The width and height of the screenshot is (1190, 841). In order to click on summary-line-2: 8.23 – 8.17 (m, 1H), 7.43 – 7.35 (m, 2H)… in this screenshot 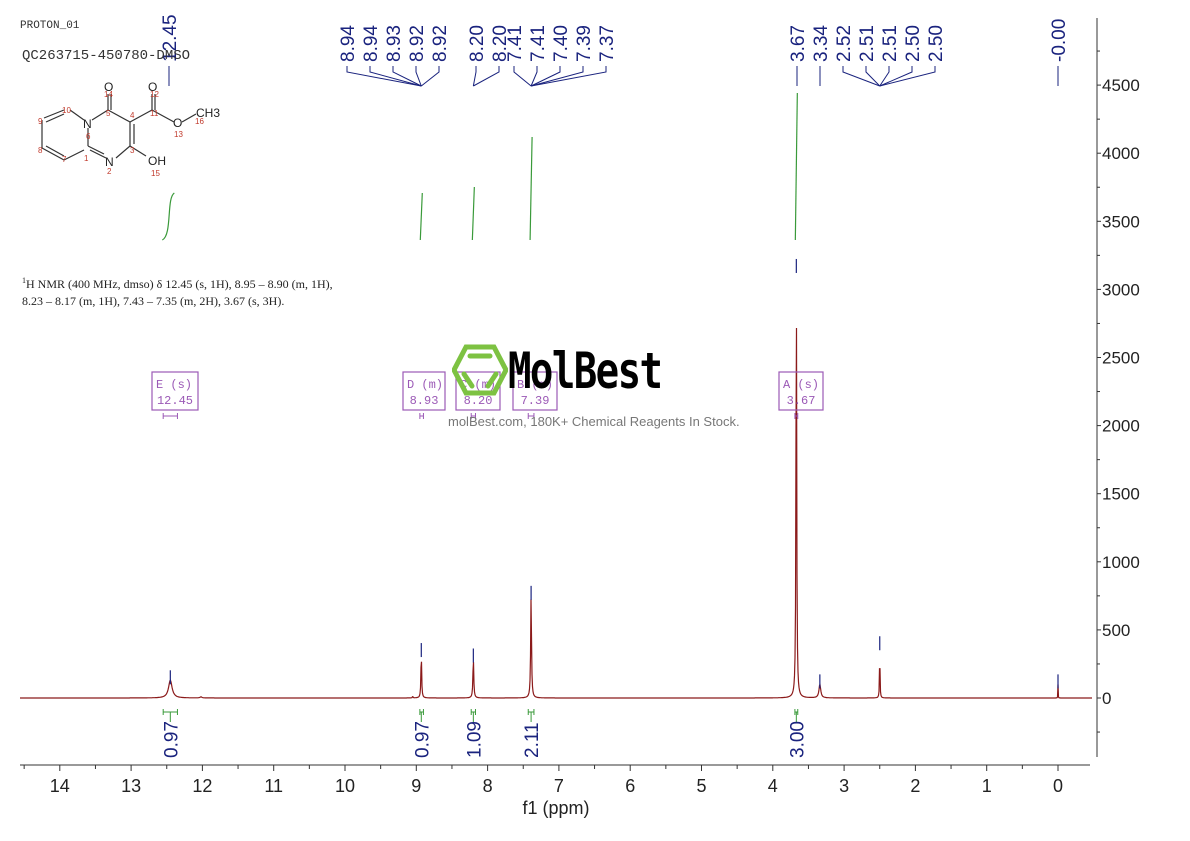, I will do `click(153, 301)`.